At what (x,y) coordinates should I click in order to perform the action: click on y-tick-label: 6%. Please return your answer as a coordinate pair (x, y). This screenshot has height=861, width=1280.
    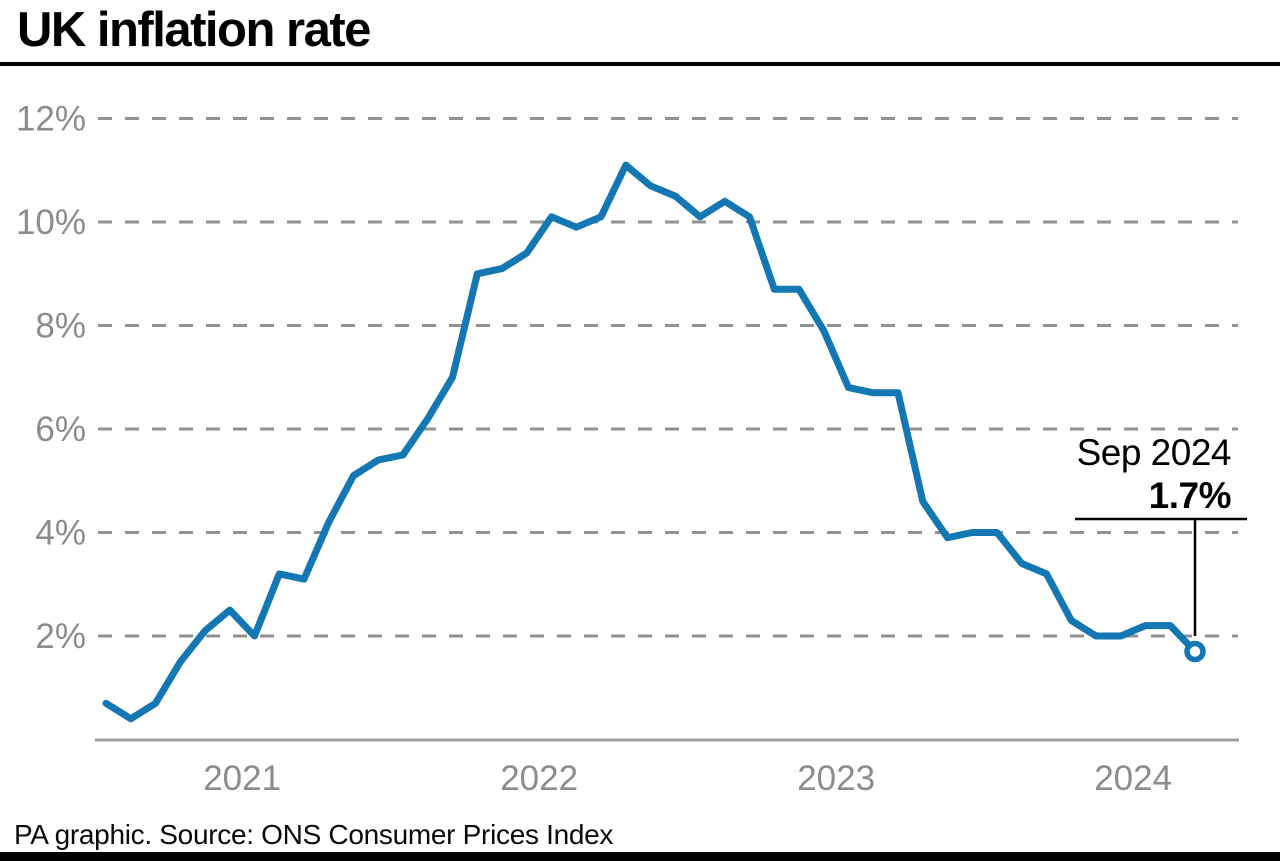
    Looking at the image, I should click on (60, 429).